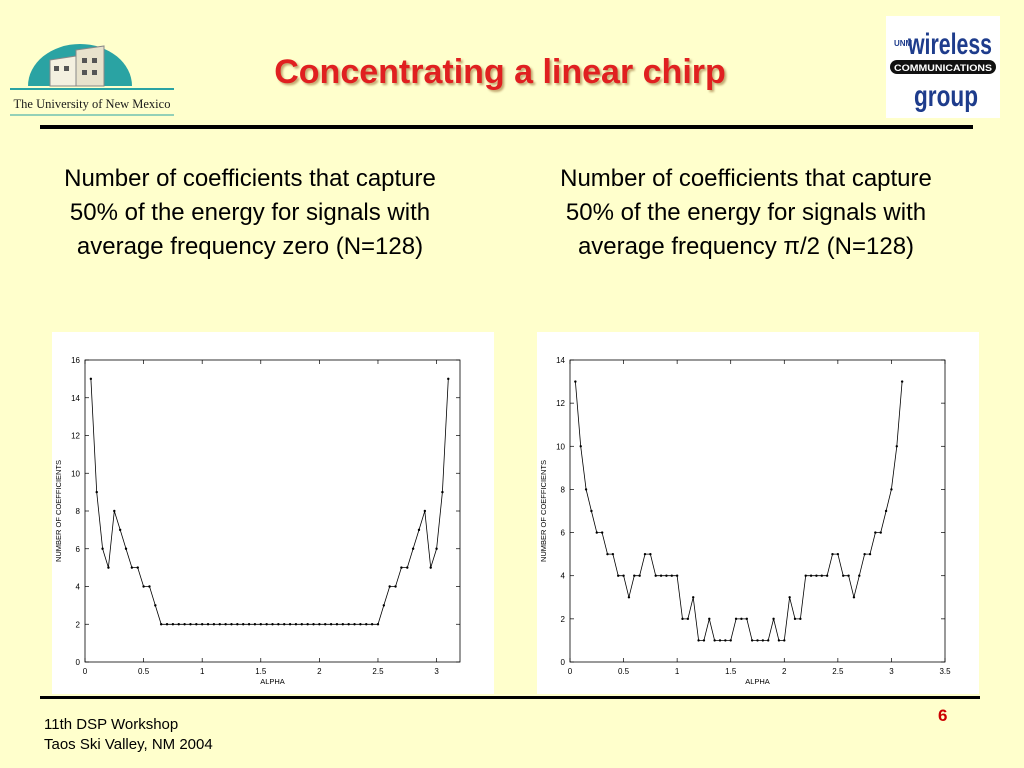  What do you see at coordinates (510, 697) in the screenshot?
I see `footer-divider` at bounding box center [510, 697].